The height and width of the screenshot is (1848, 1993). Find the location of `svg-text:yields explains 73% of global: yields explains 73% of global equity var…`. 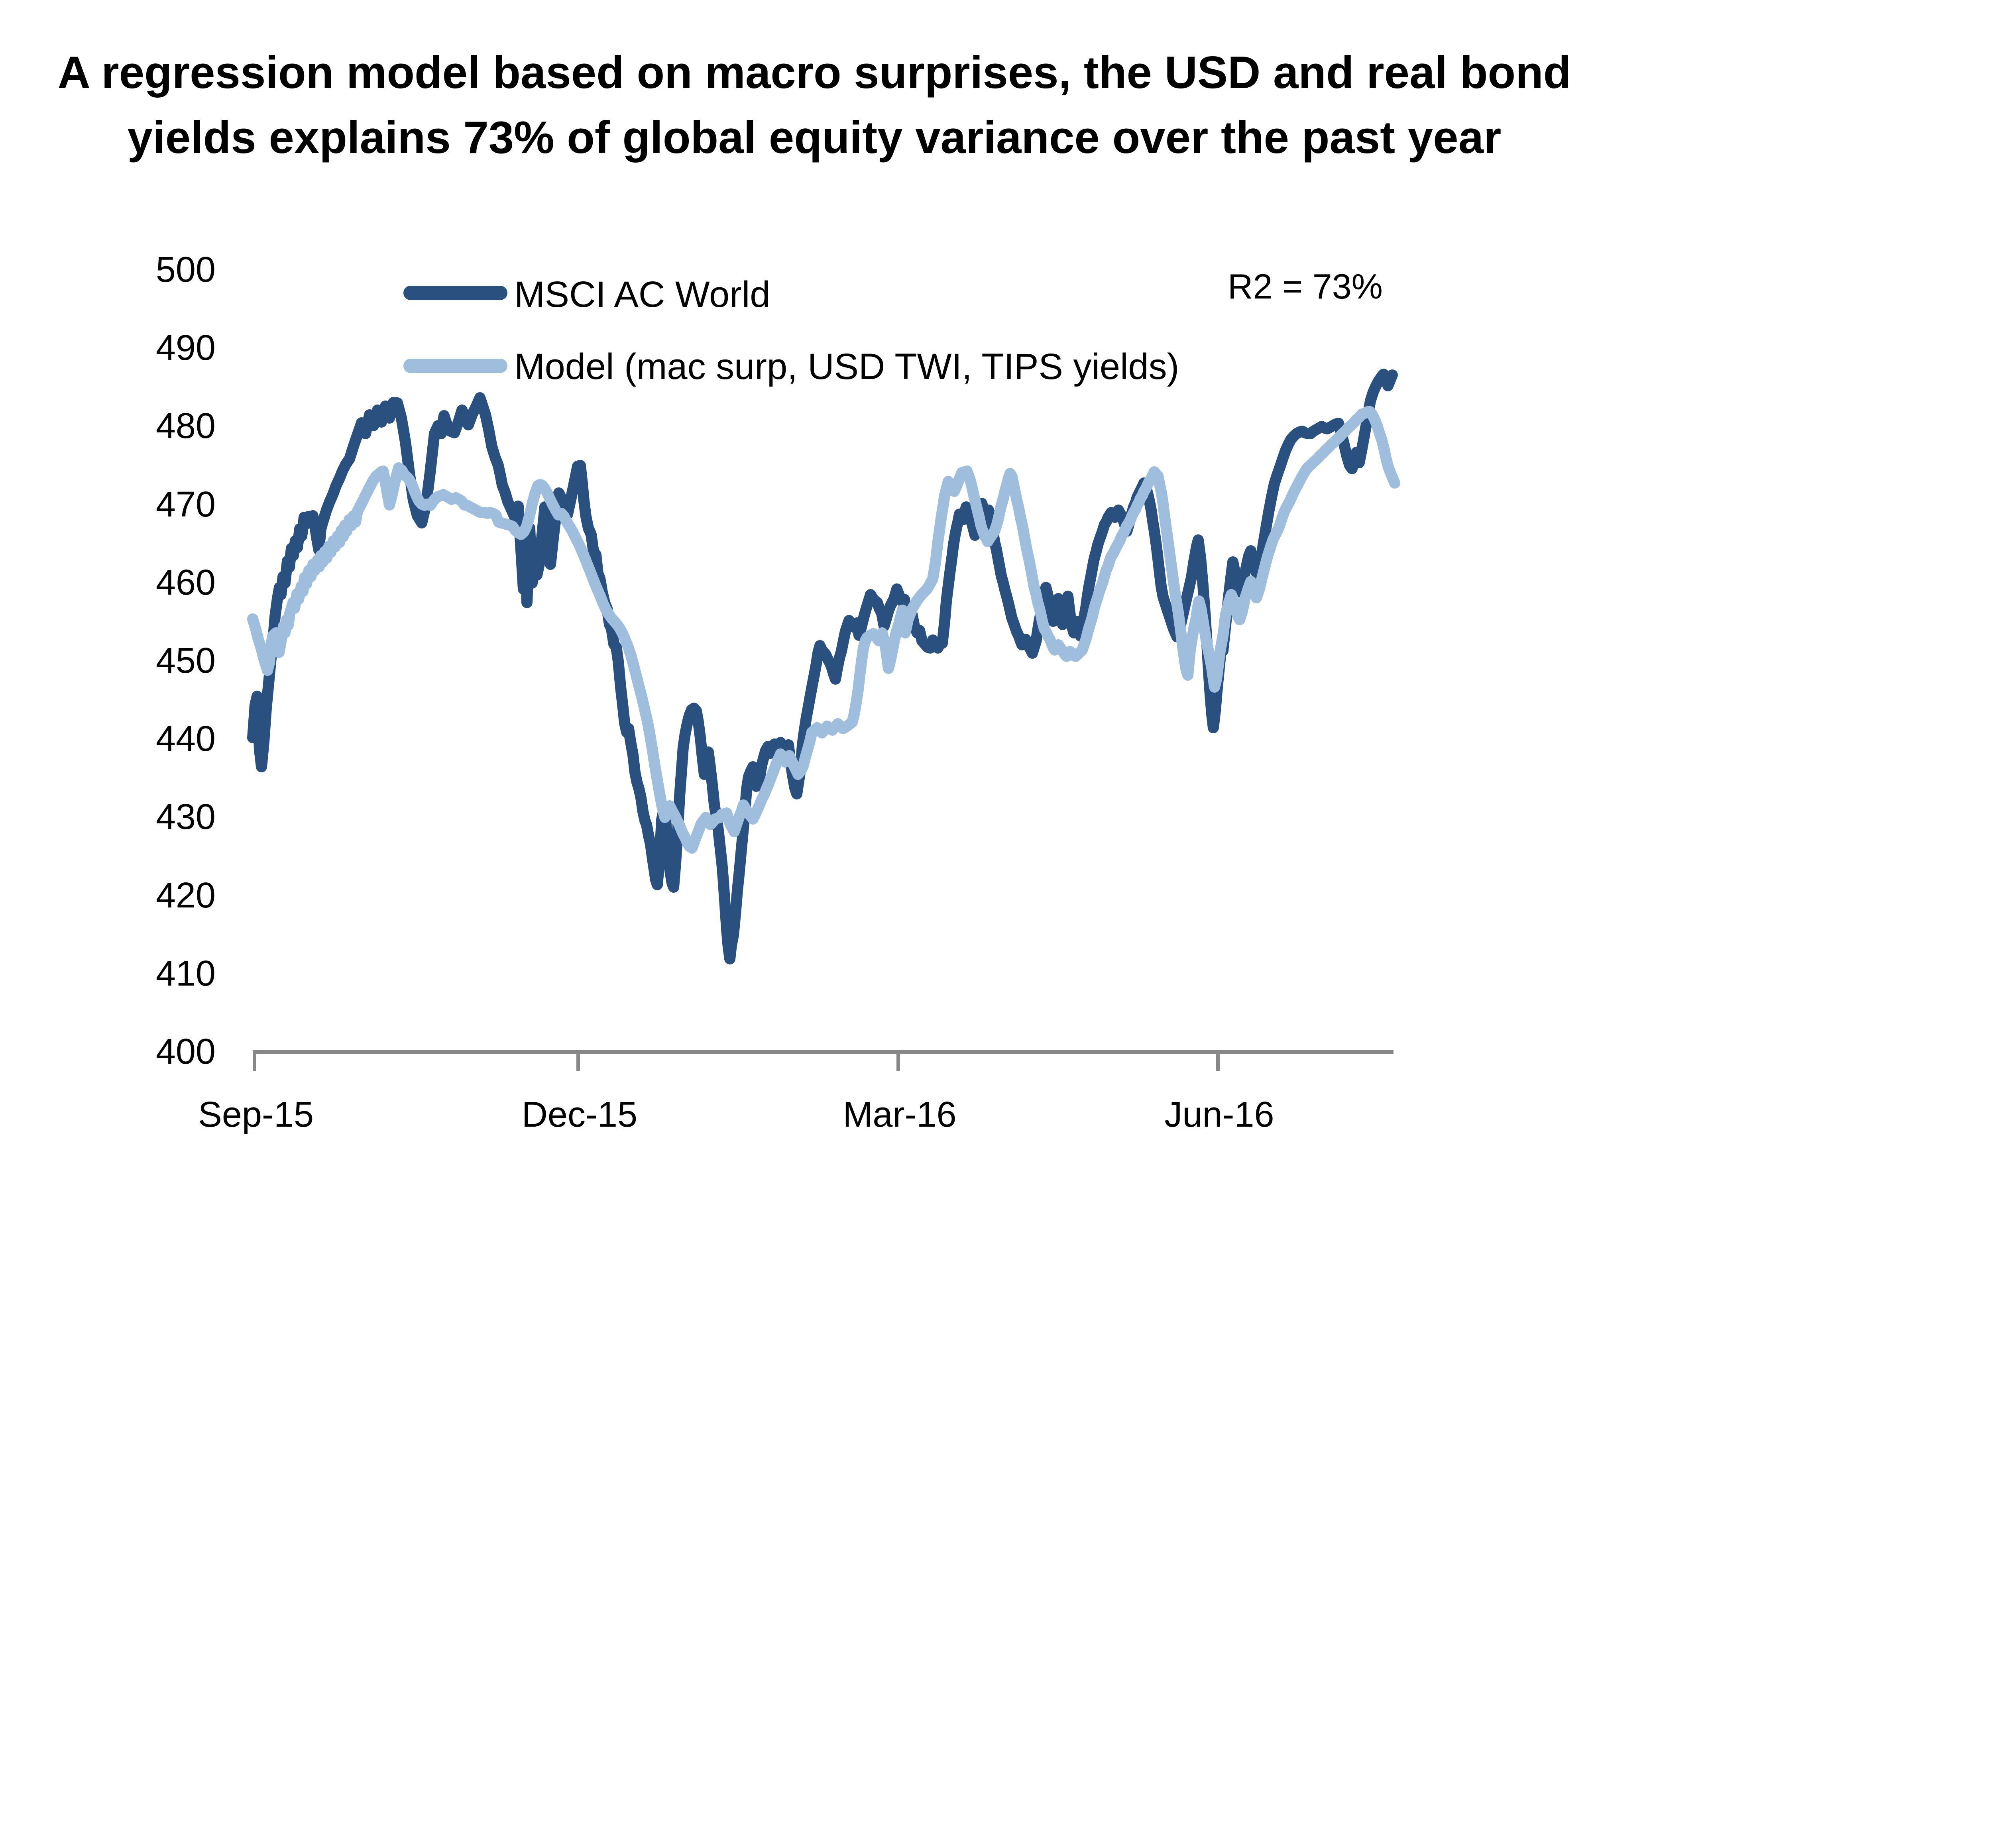

svg-text:yields explains 73% of global: yields explains 73% of global equity var… is located at coordinates (815, 137).